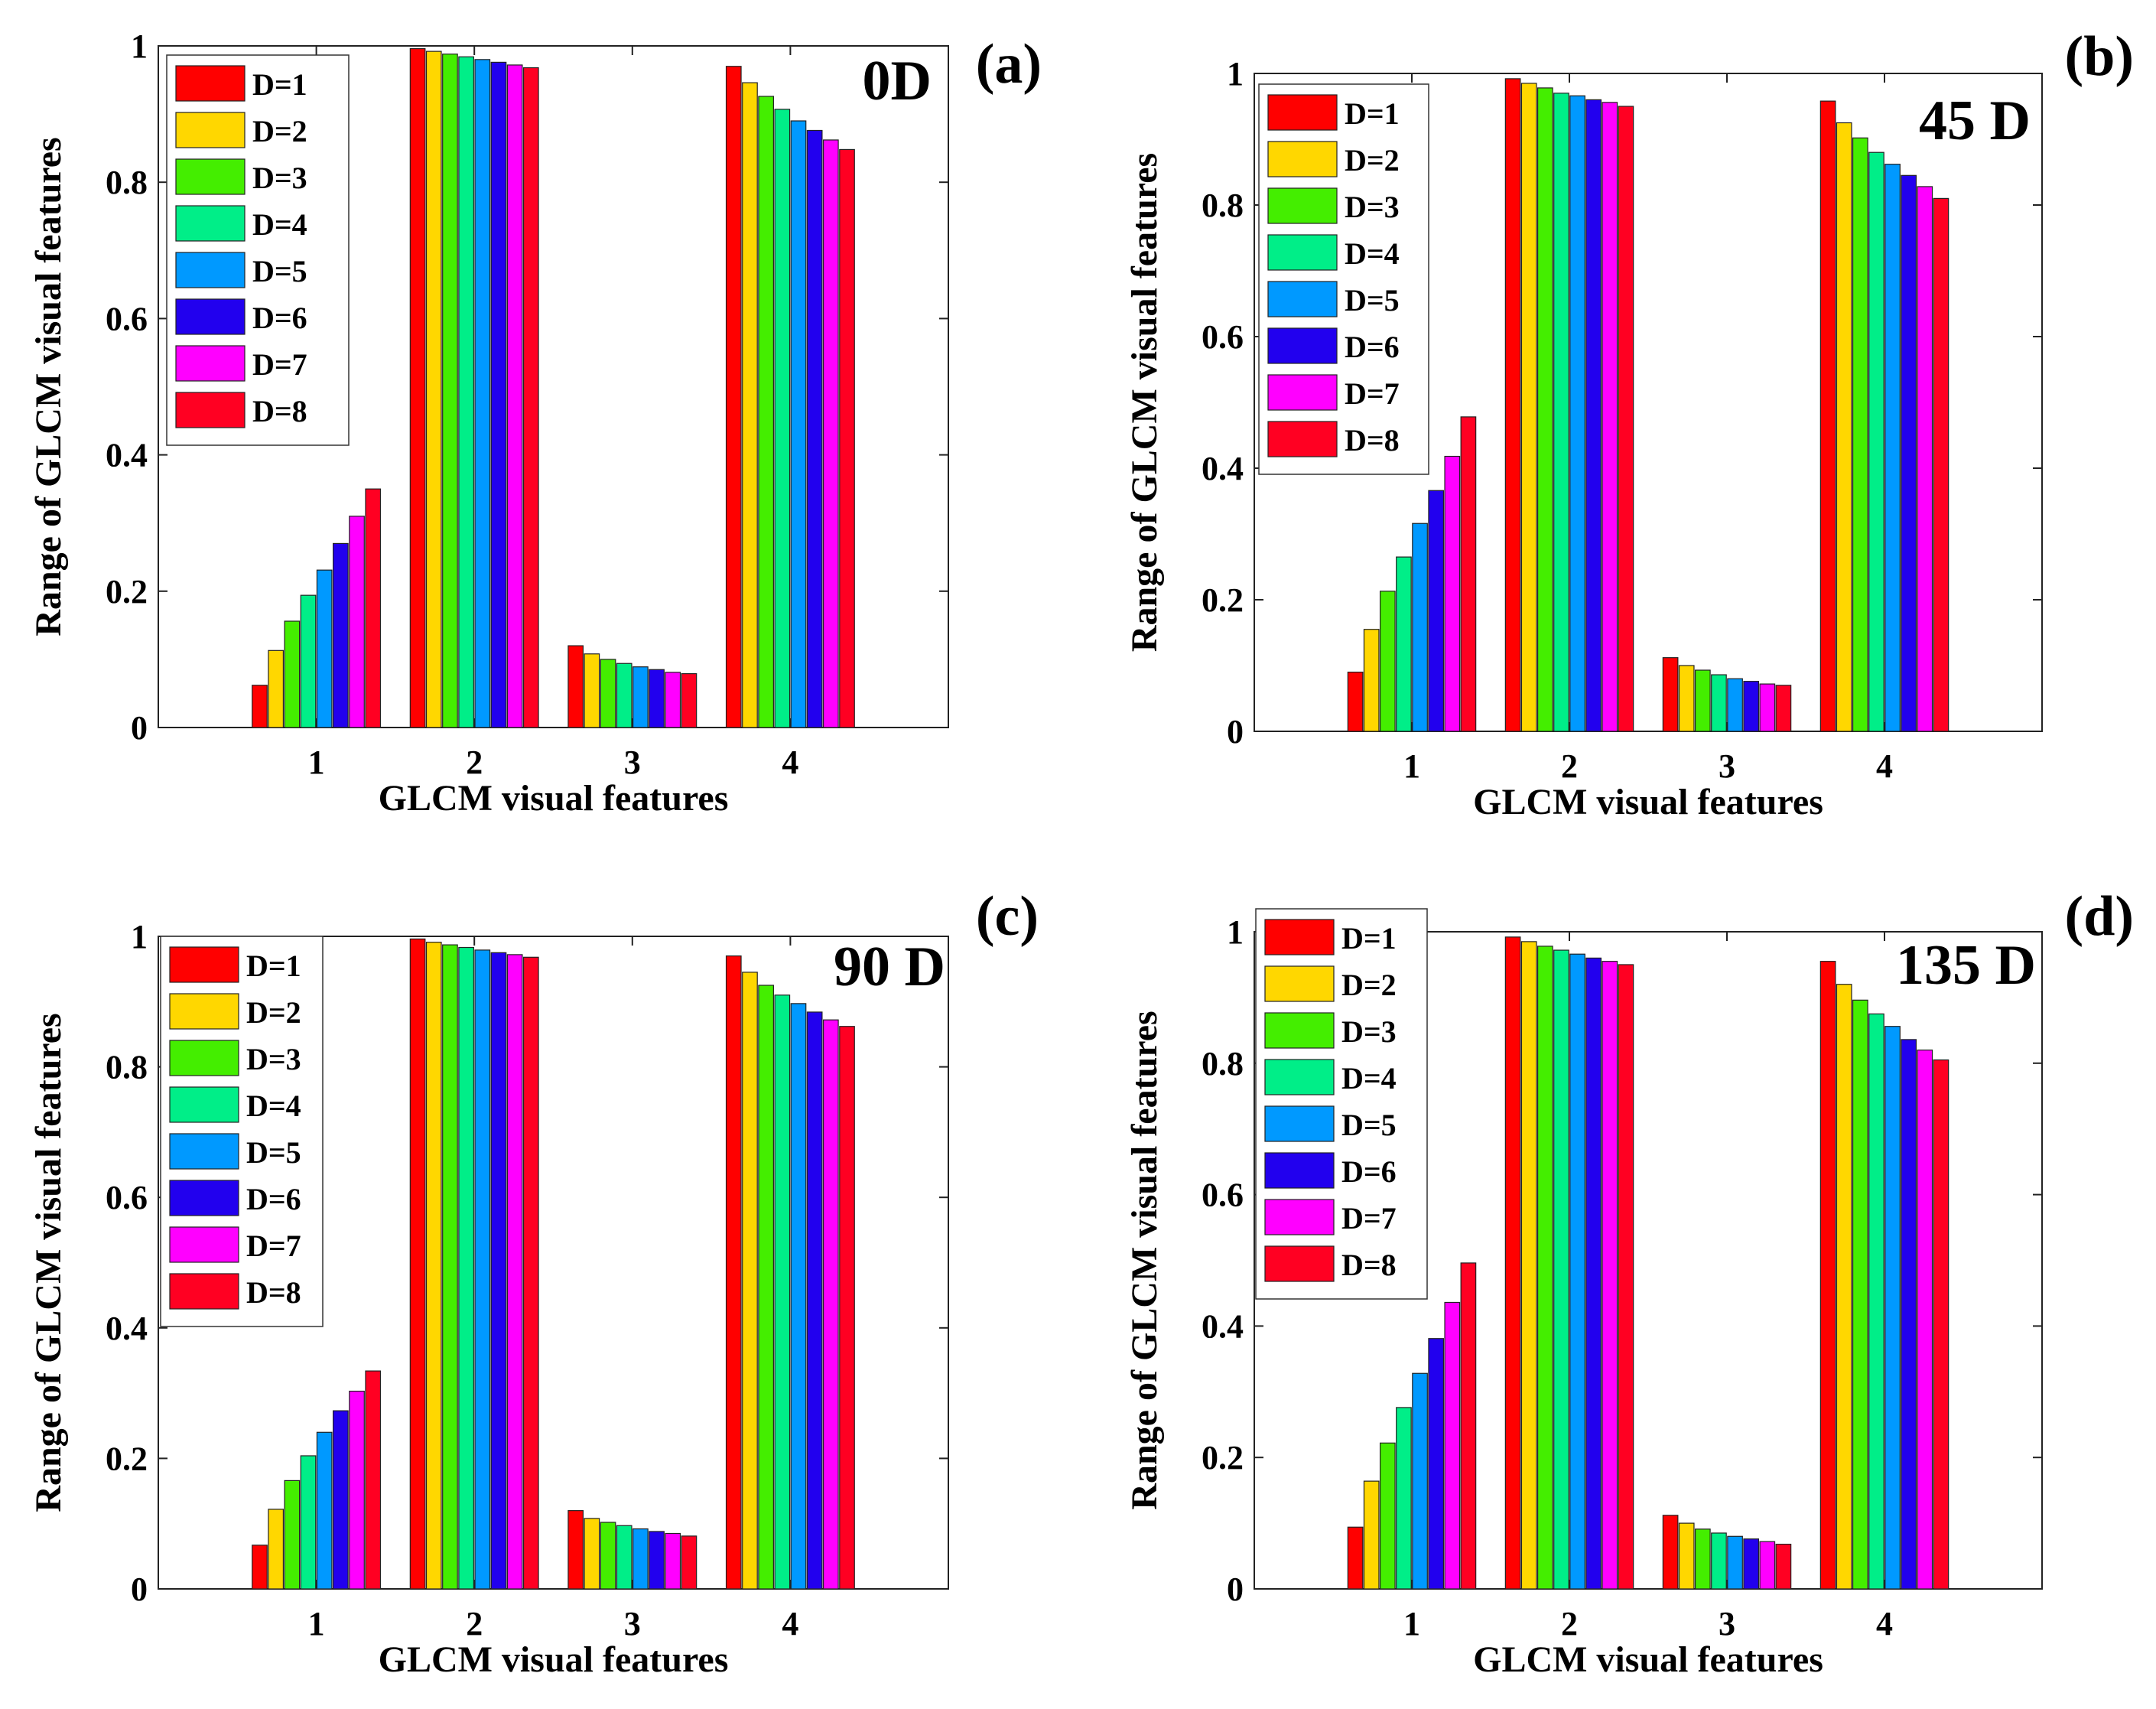 This screenshot has width=2156, height=1709. What do you see at coordinates (1223, 337) in the screenshot?
I see `y-tick-label: 0.6` at bounding box center [1223, 337].